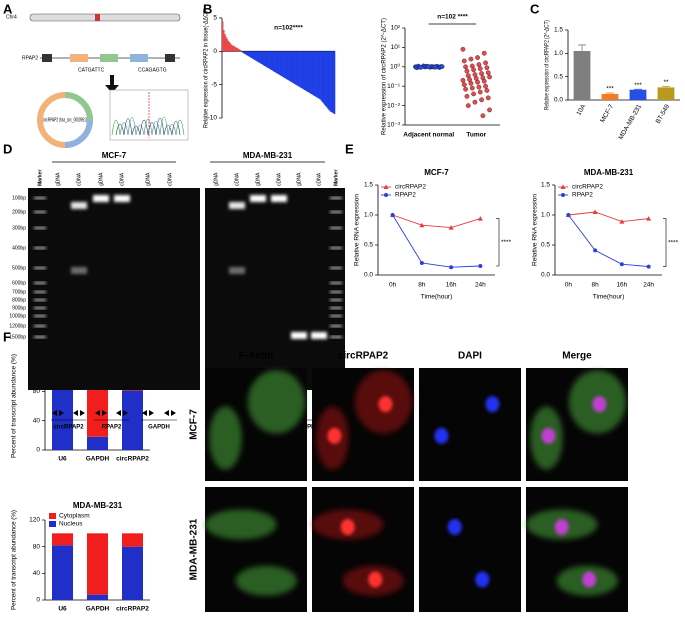 This screenshot has height=617, width=685. What do you see at coordinates (112, 84) in the screenshot?
I see `arrow` at bounding box center [112, 84].